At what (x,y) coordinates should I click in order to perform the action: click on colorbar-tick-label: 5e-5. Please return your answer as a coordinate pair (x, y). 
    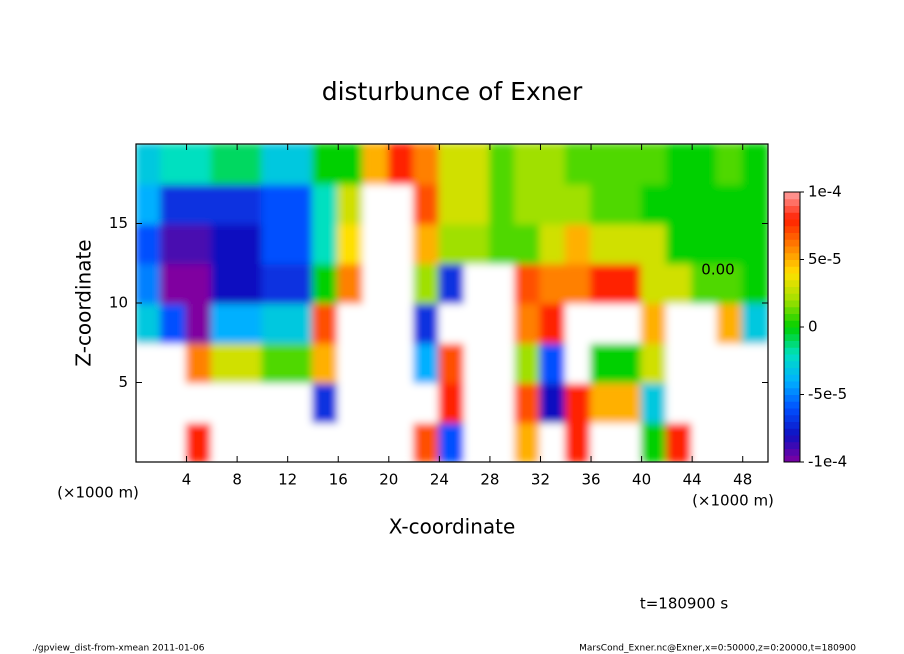
    Looking at the image, I should click on (825, 259).